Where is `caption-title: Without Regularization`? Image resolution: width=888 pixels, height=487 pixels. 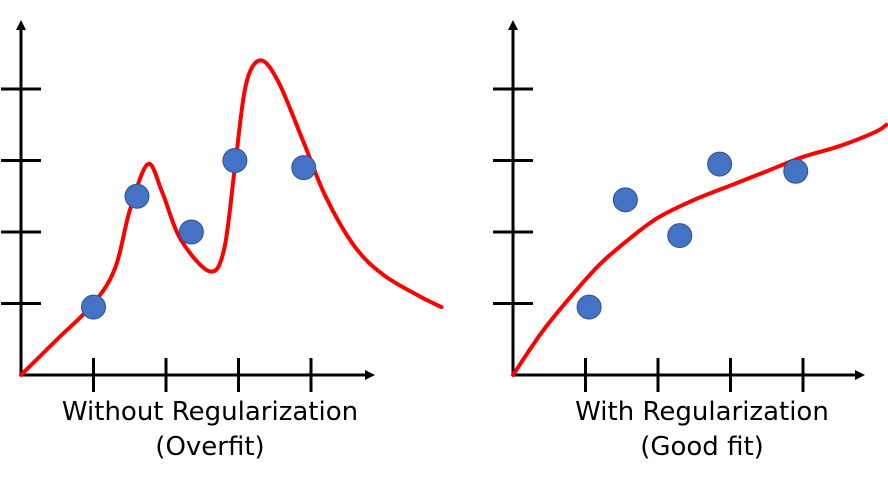 caption-title: Without Regularization is located at coordinates (210, 412).